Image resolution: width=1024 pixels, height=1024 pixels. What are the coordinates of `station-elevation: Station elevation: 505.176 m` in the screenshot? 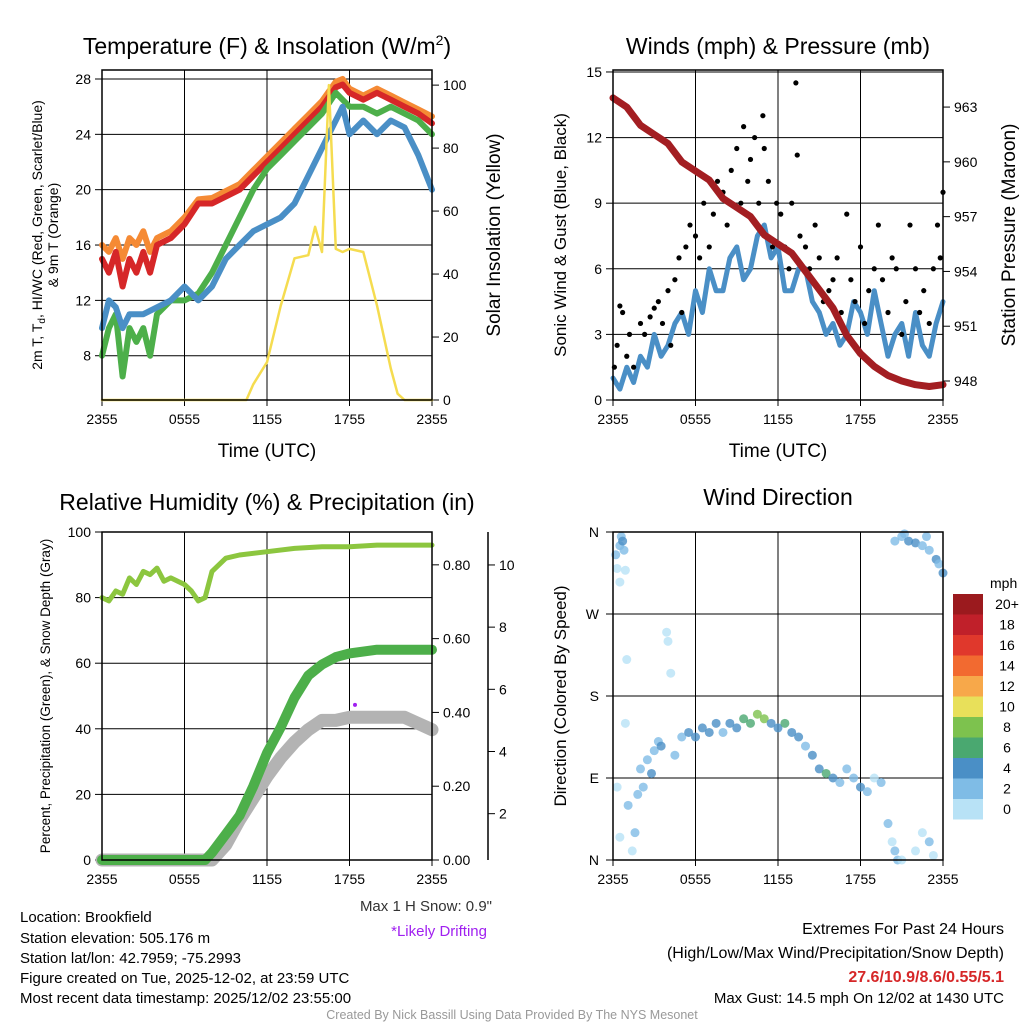 It's located at (115, 938).